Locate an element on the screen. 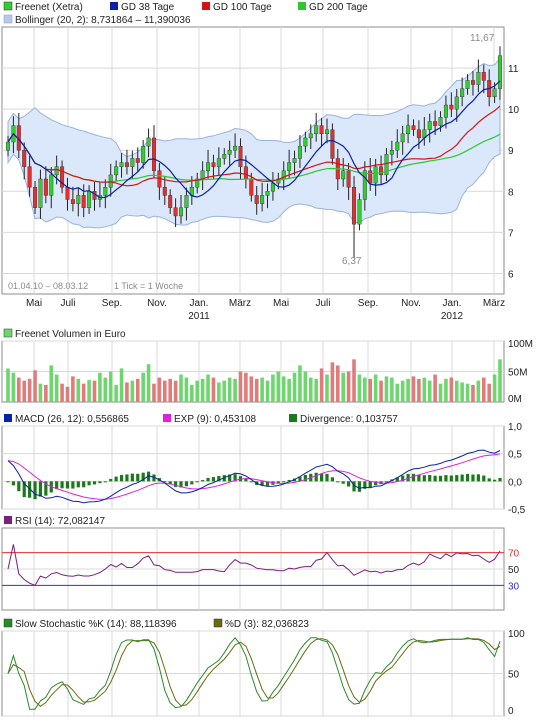 The image size is (545, 722). month-label: Nov. is located at coordinates (157, 303).